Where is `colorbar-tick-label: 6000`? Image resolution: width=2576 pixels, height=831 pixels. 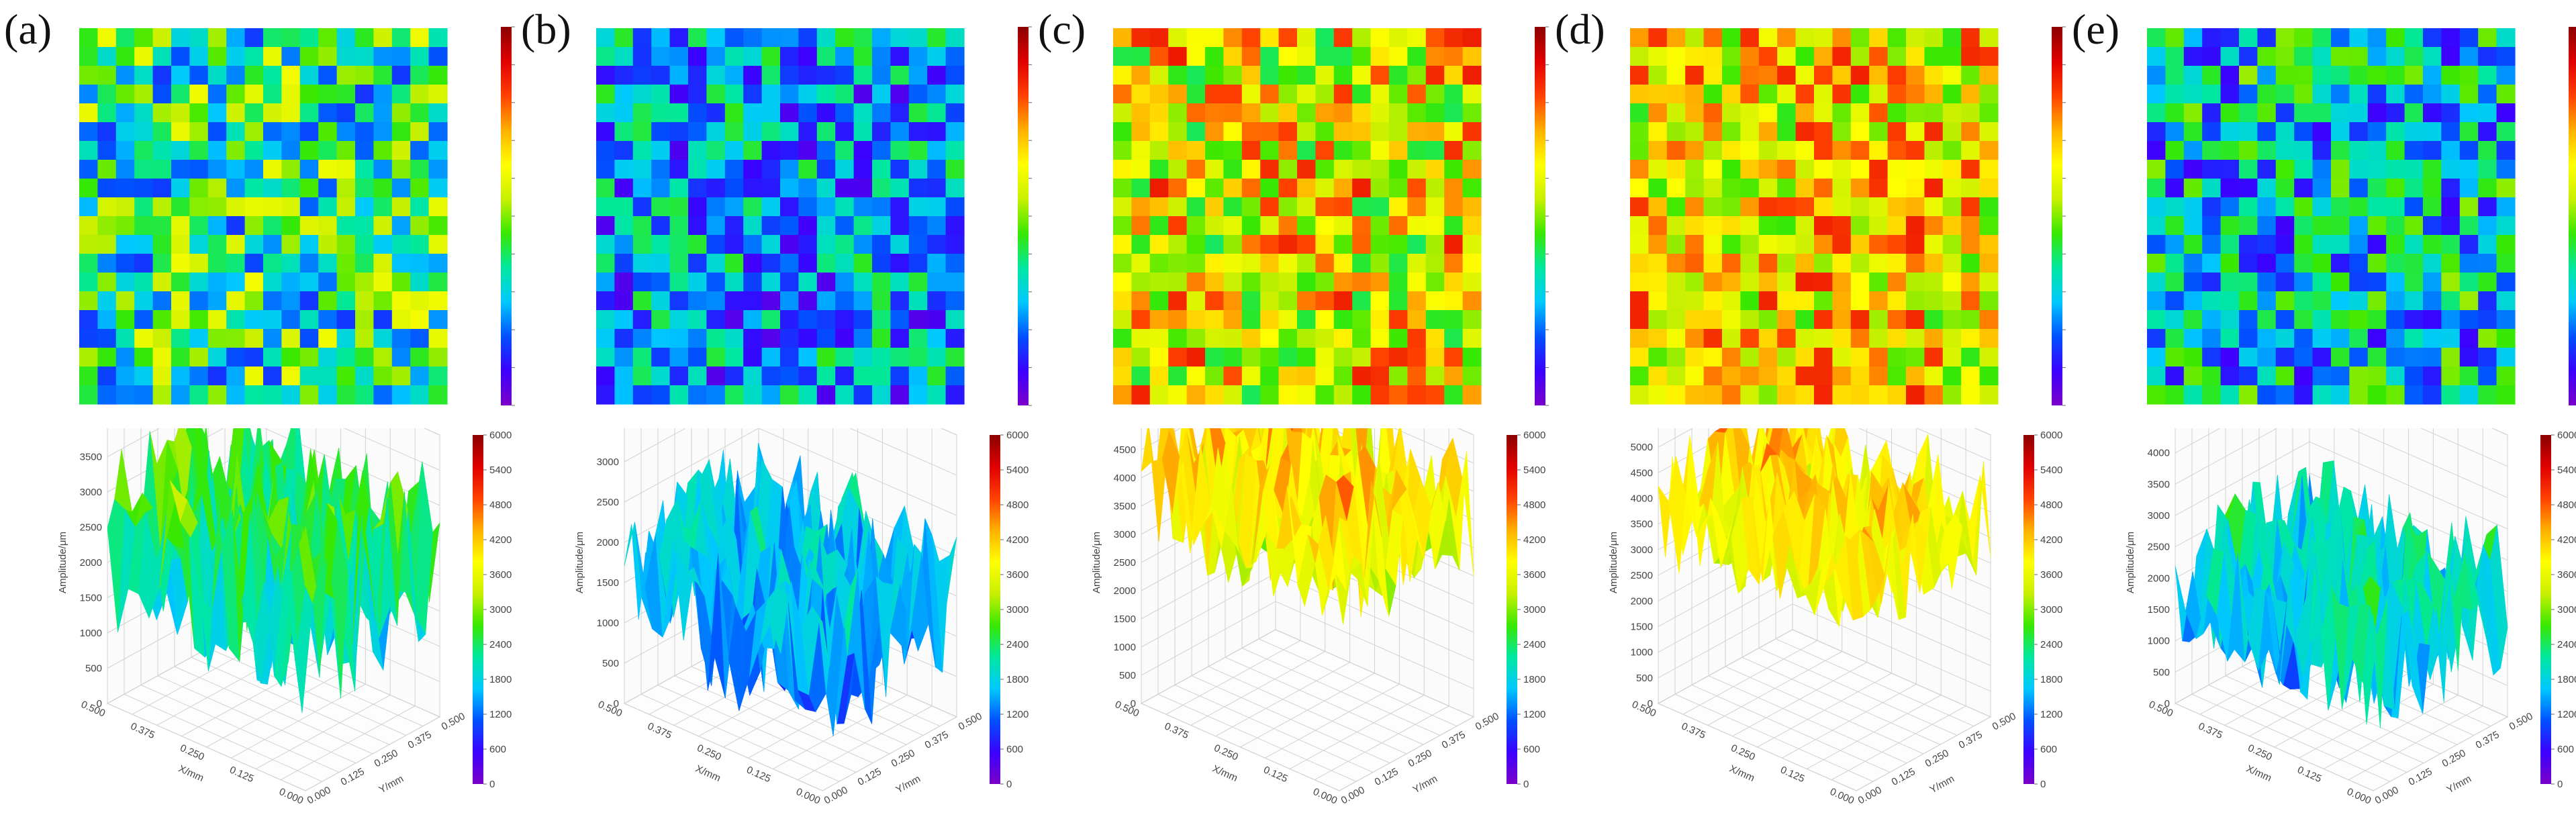 colorbar-tick-label: 6000 is located at coordinates (1534, 435).